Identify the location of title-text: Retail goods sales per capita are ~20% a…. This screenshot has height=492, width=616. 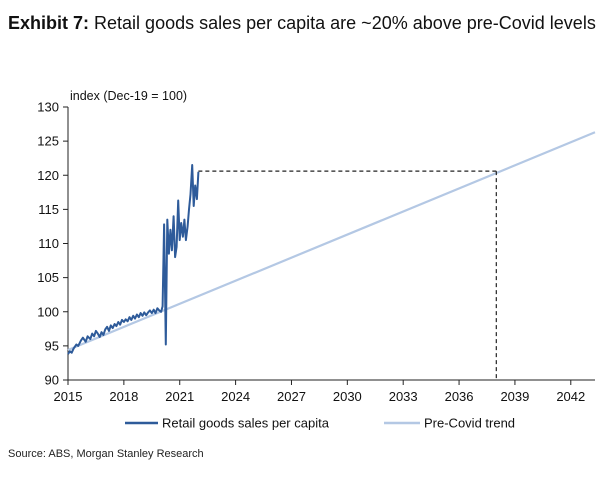
(345, 23).